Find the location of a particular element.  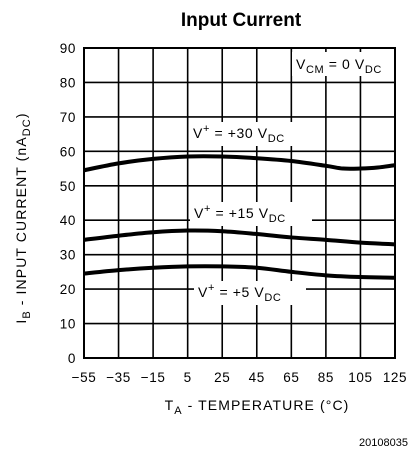

series-label-2-bg is located at coordinates (251, 214).